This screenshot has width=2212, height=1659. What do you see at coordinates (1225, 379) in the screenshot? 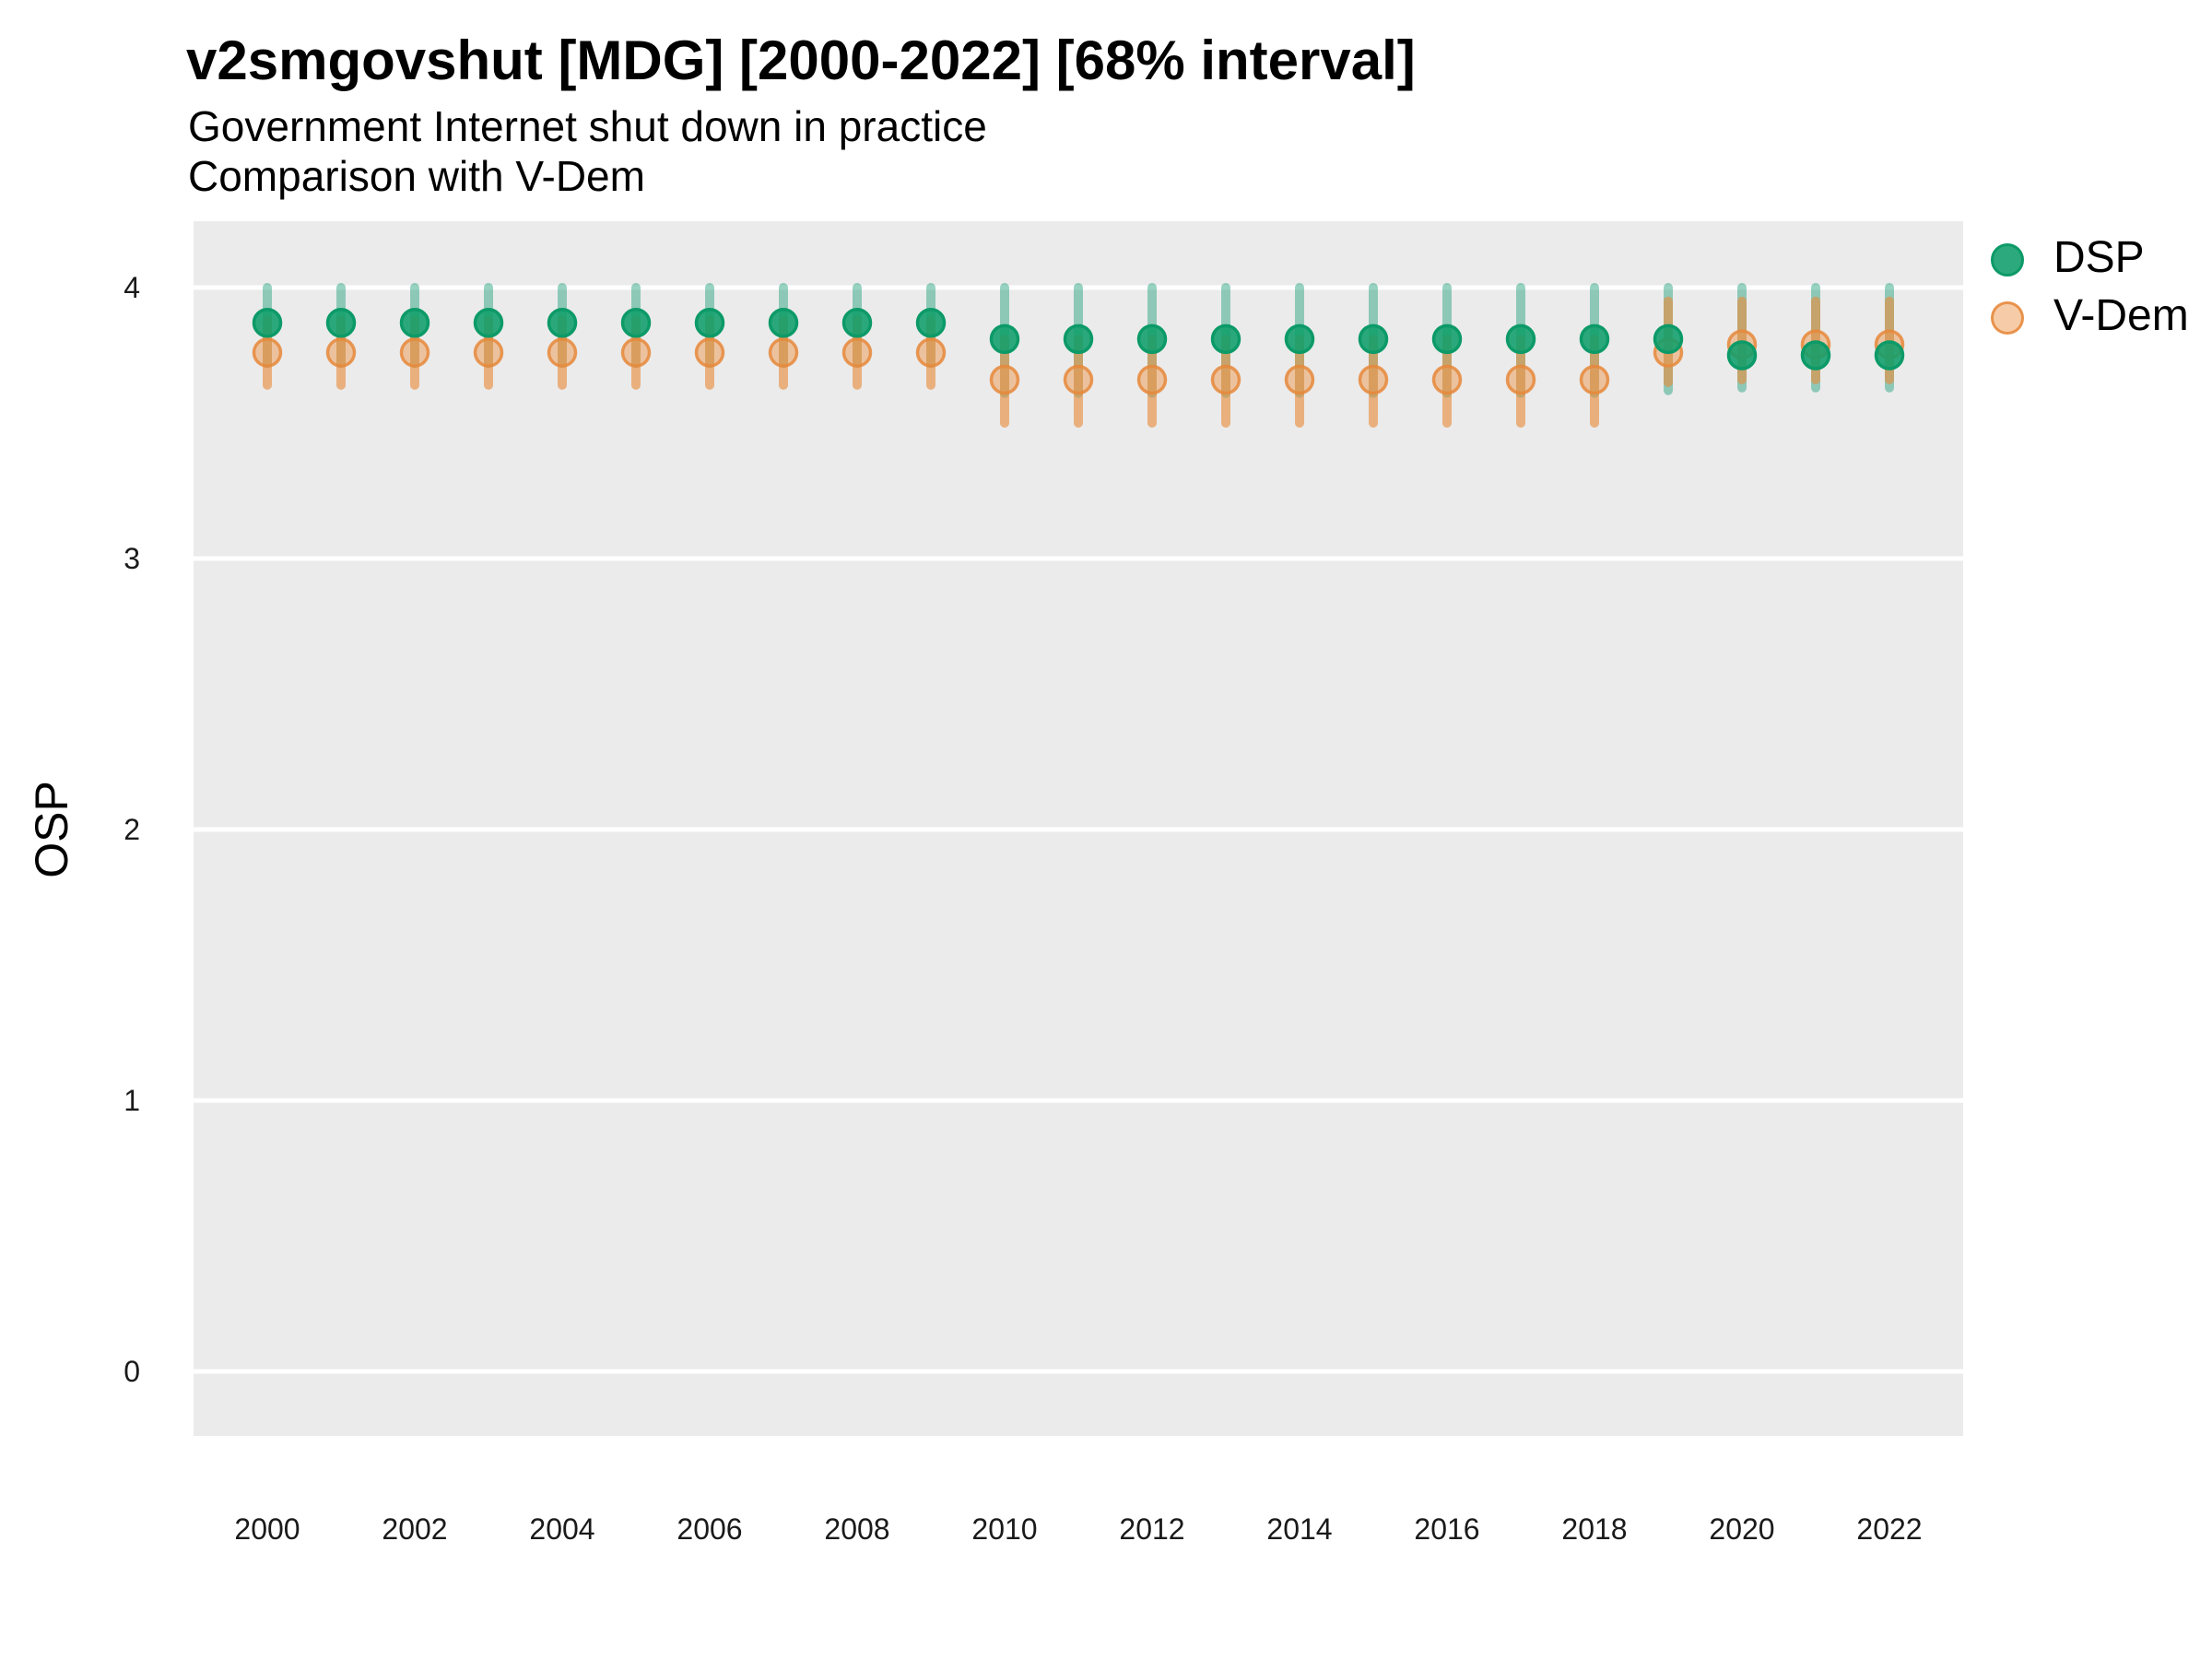
I see `vdem-point-2013` at bounding box center [1225, 379].